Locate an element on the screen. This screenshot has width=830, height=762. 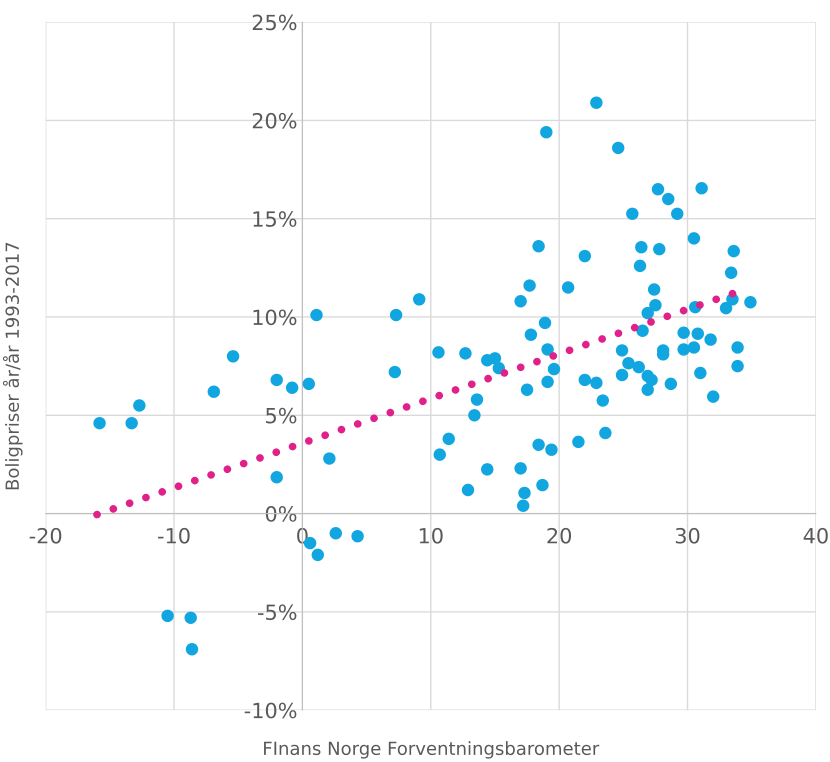
x-tick-label: 40 is located at coordinates (816, 536).